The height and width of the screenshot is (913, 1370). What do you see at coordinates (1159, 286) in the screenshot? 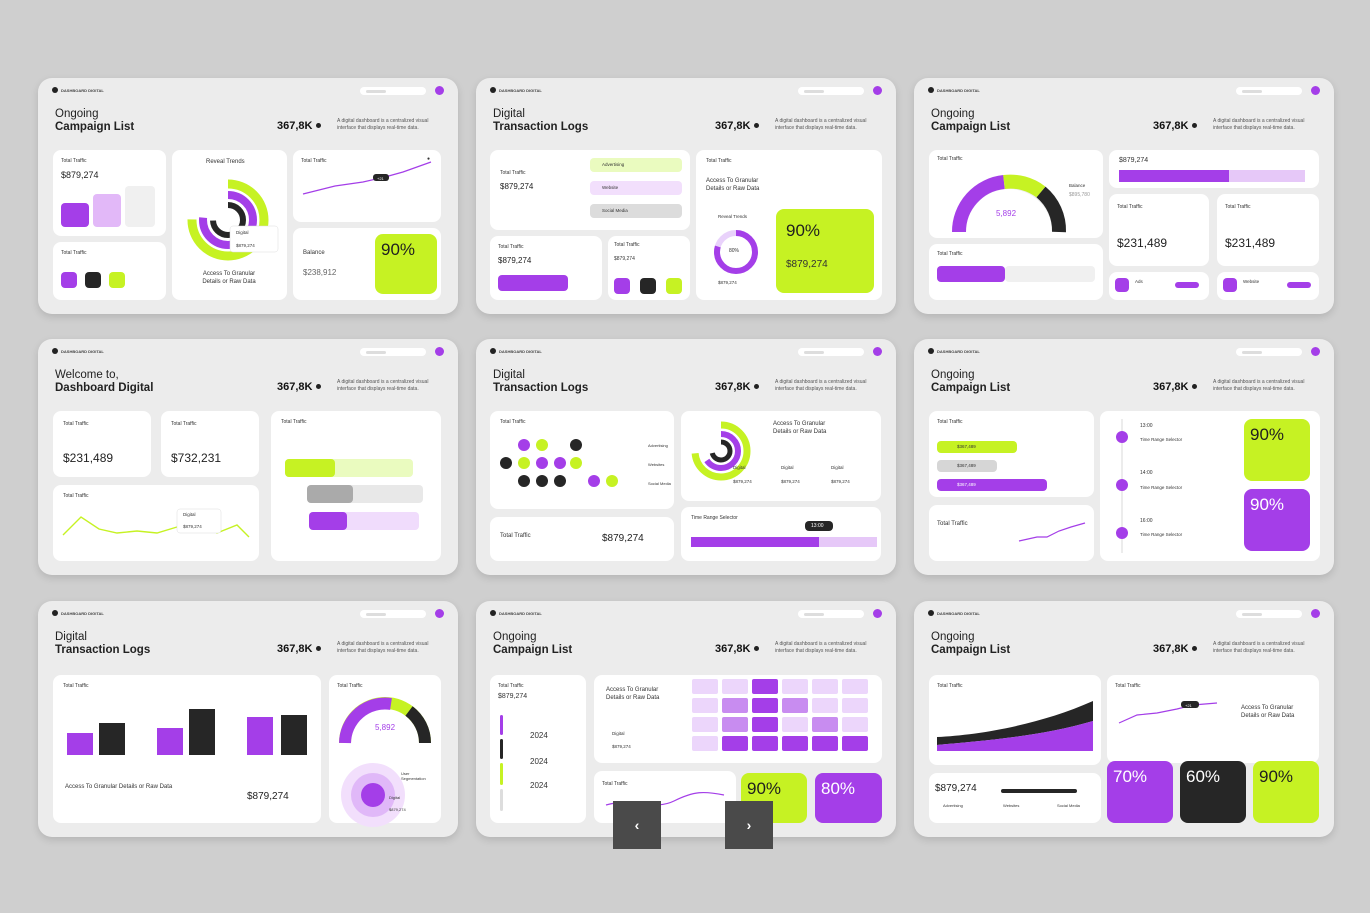
I see `channel-card-ads: Ads` at bounding box center [1159, 286].